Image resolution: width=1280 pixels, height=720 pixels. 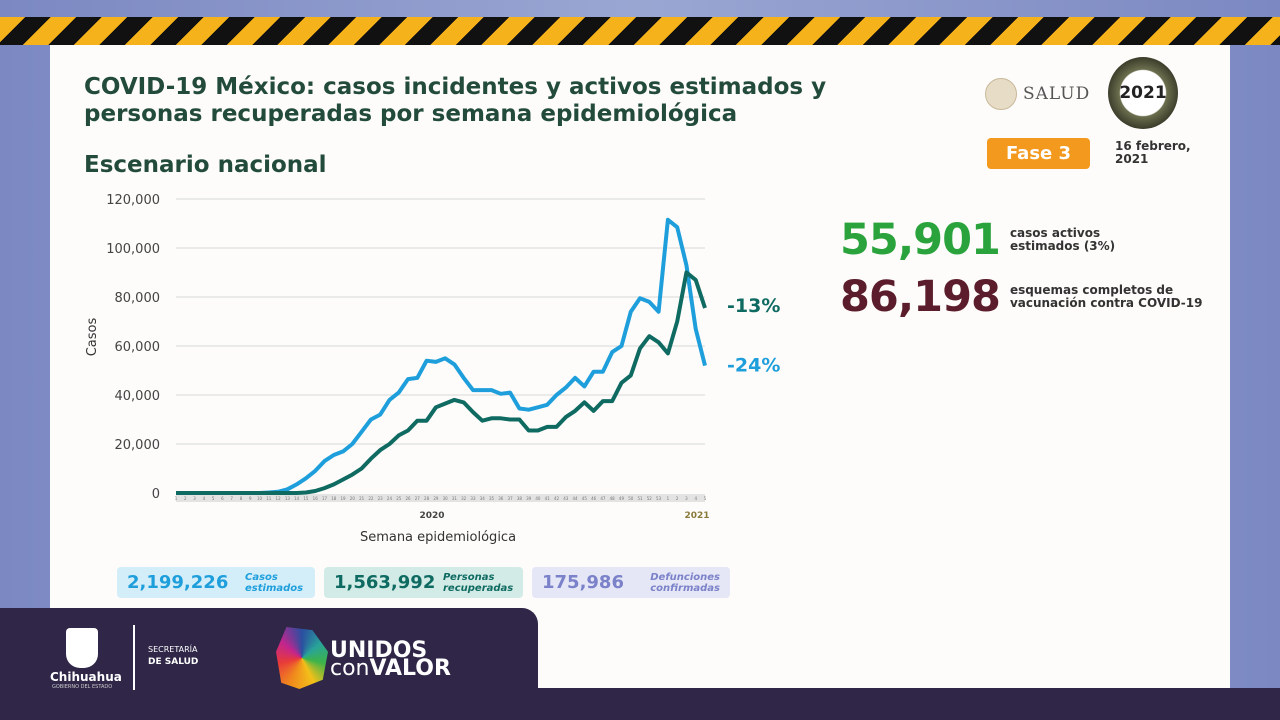 I want to click on campaign-line2: conVALOR, so click(x=390, y=668).